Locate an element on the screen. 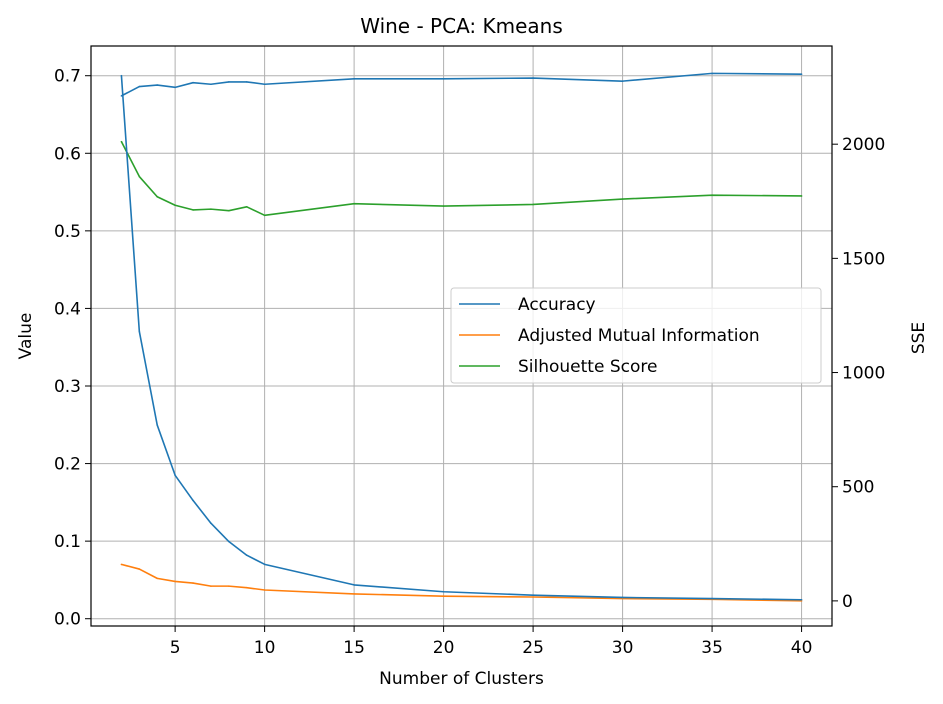  y-tick-label: 0.1 is located at coordinates (67, 542).